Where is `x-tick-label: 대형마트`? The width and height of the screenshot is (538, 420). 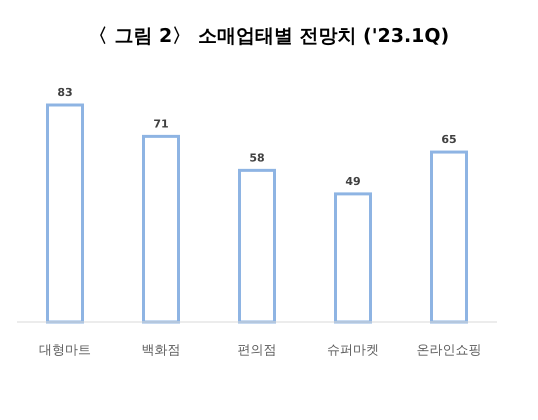
x-tick-label: 대형마트 is located at coordinates (65, 350).